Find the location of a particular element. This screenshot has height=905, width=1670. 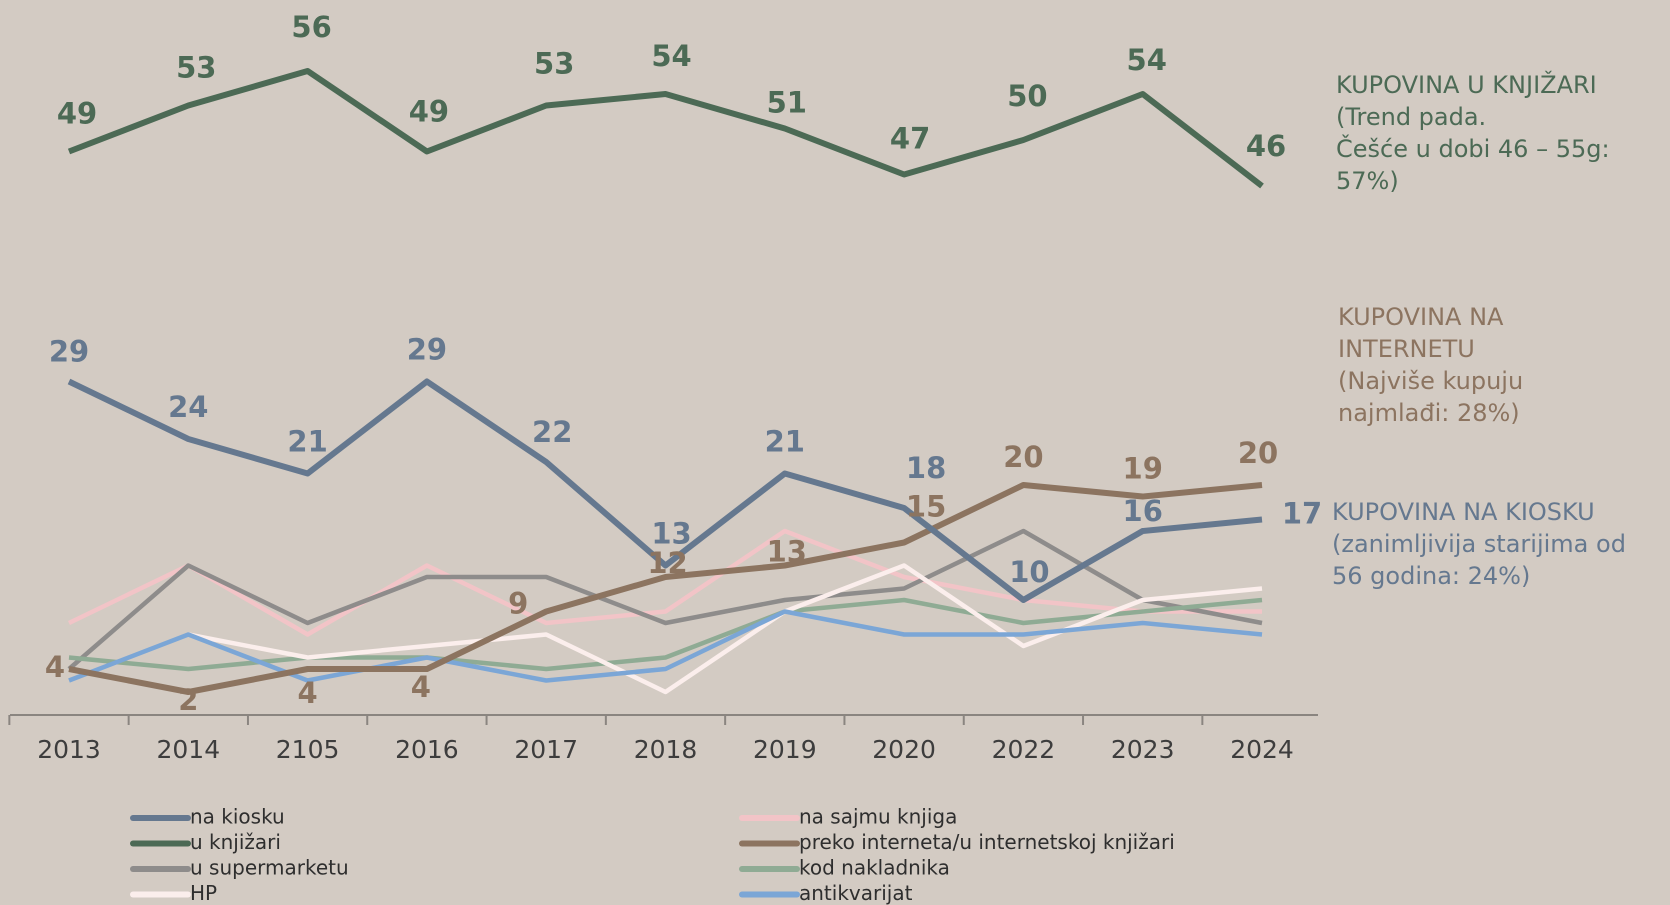

annotation: Češće u dobi 46 – 55g: is located at coordinates (1473, 148).